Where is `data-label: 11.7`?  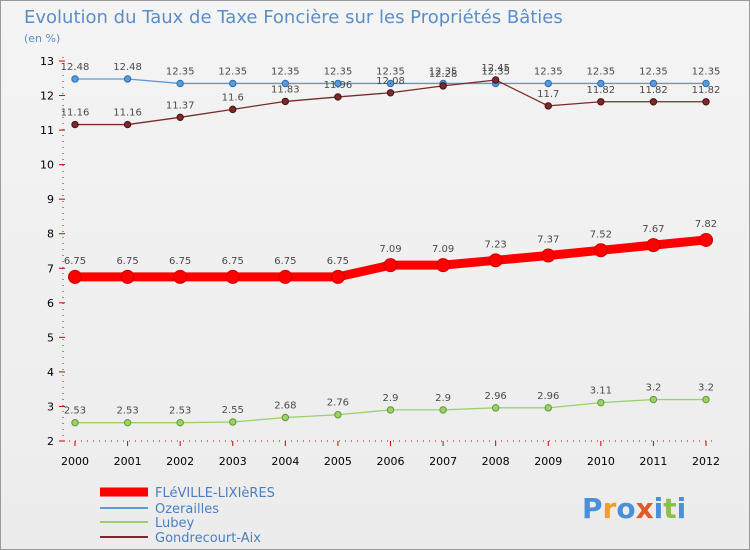 data-label: 11.7 is located at coordinates (548, 94).